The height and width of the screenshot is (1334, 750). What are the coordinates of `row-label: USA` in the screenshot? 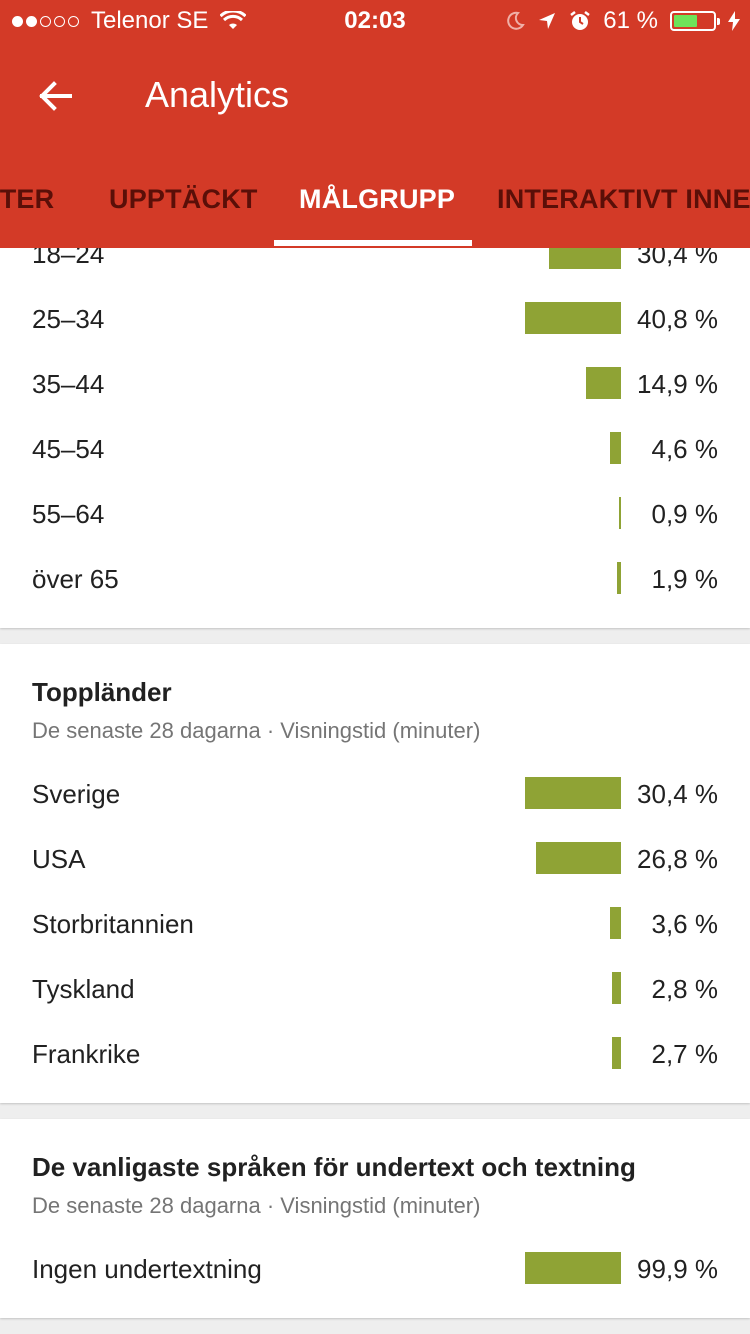 It's located at (59, 859).